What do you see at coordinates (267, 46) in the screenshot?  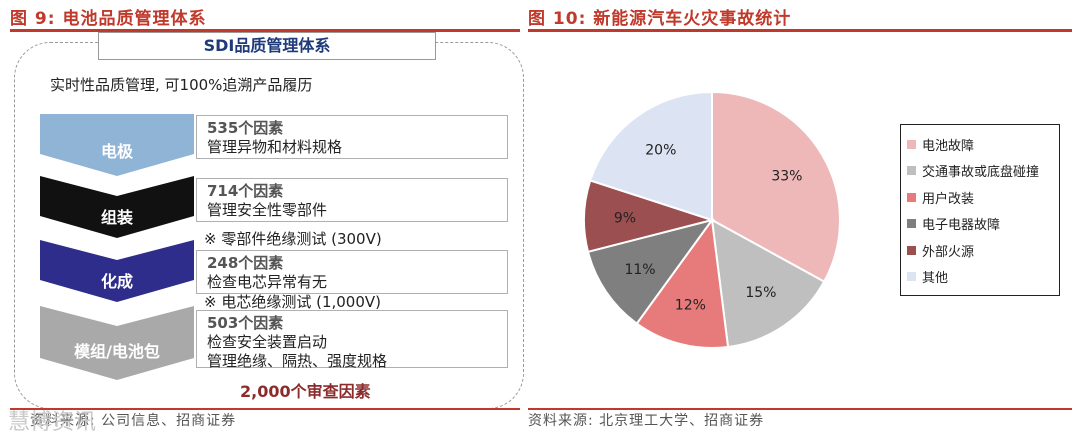 I see `sdi-panel-title: SDI品质管理体系` at bounding box center [267, 46].